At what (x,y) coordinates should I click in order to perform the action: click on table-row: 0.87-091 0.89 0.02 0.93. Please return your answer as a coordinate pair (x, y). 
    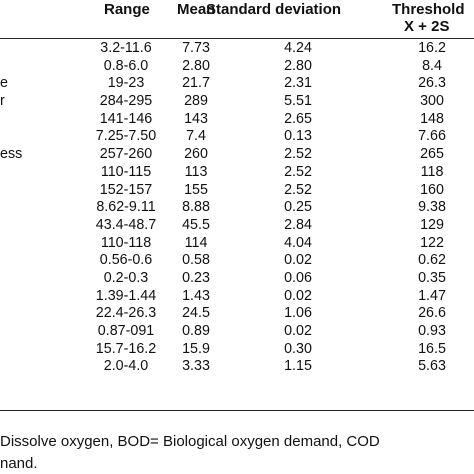
    Looking at the image, I should click on (271, 331).